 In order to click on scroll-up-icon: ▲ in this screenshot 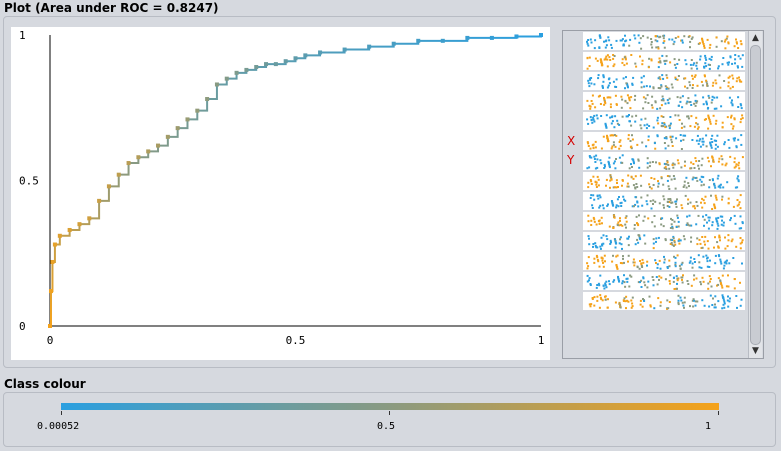, I will do `click(755, 38)`.